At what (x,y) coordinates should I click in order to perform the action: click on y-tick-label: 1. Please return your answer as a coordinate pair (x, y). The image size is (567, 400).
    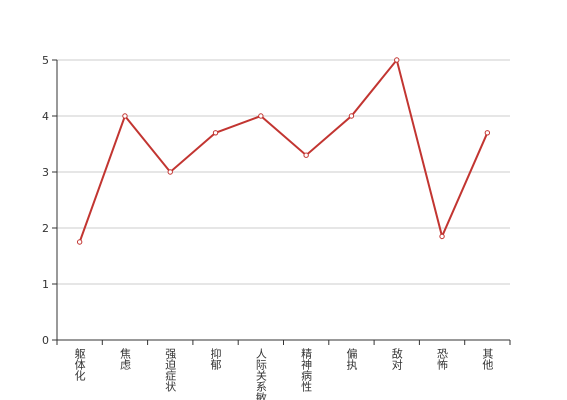
    Looking at the image, I should click on (45, 284).